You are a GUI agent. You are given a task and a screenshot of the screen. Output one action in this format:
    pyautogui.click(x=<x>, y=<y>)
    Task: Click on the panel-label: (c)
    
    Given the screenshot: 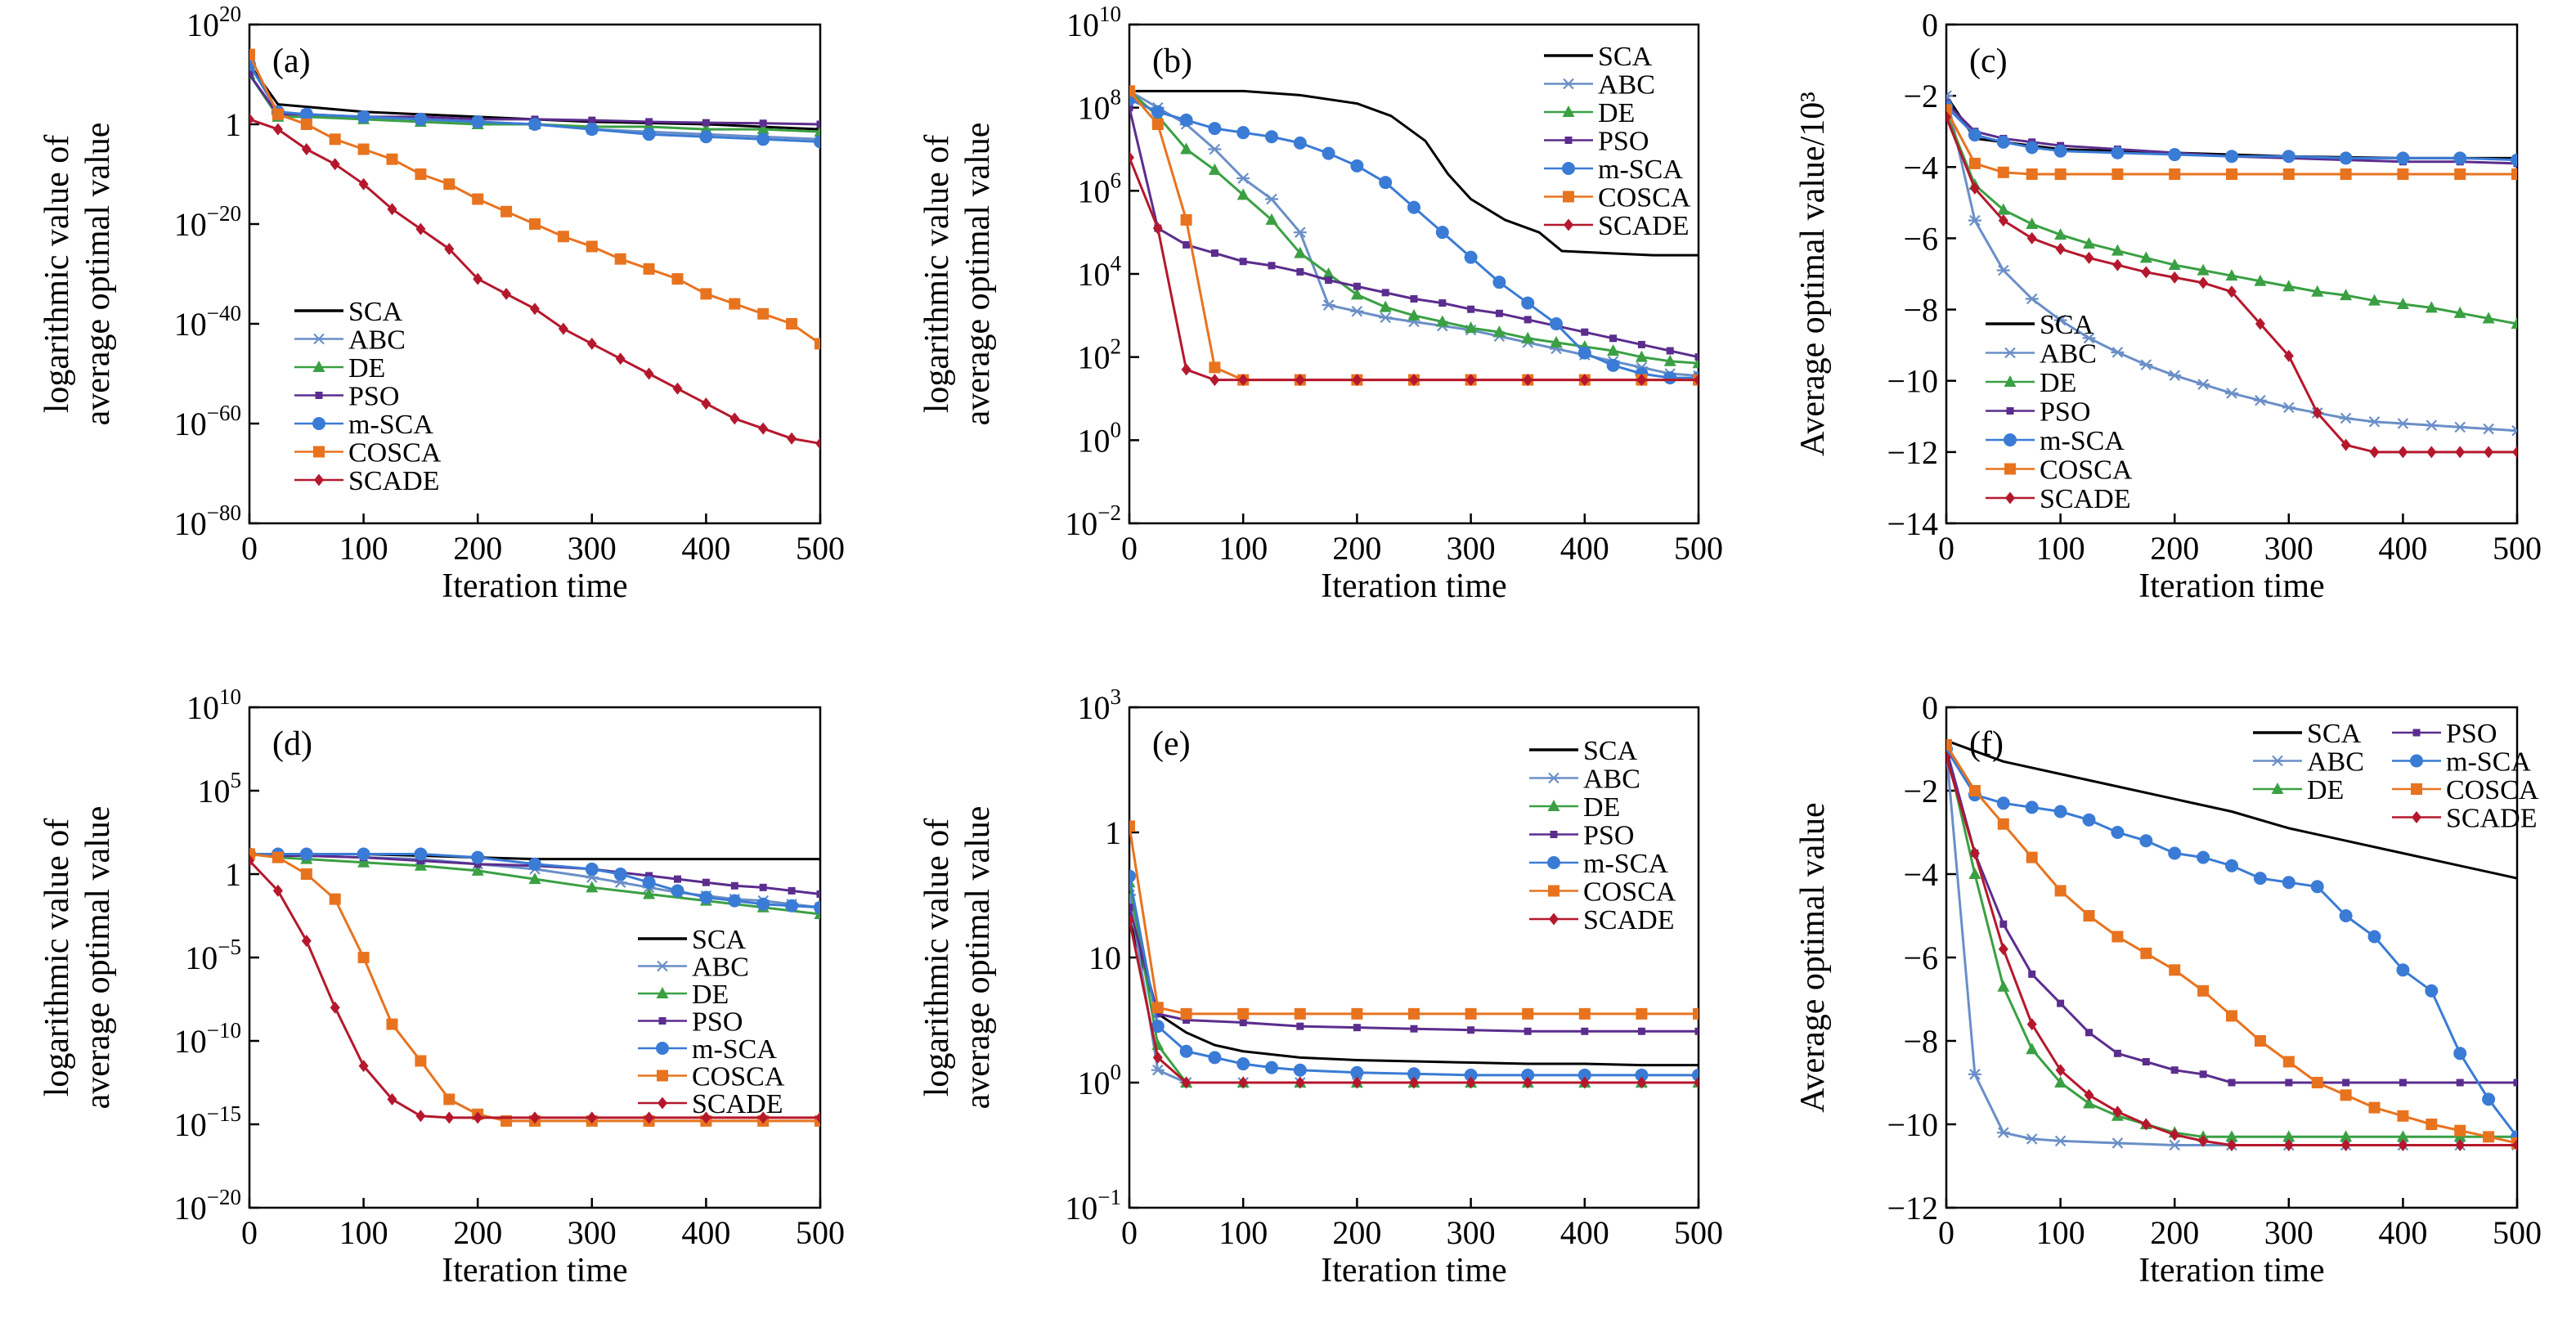 What is the action you would take?
    pyautogui.click(x=1989, y=62)
    